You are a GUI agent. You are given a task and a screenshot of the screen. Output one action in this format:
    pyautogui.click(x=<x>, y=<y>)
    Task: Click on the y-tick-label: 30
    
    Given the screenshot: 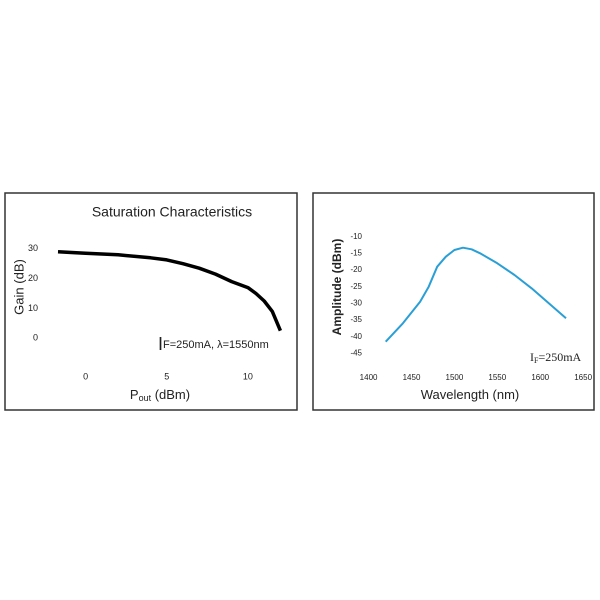 What is the action you would take?
    pyautogui.click(x=33, y=248)
    